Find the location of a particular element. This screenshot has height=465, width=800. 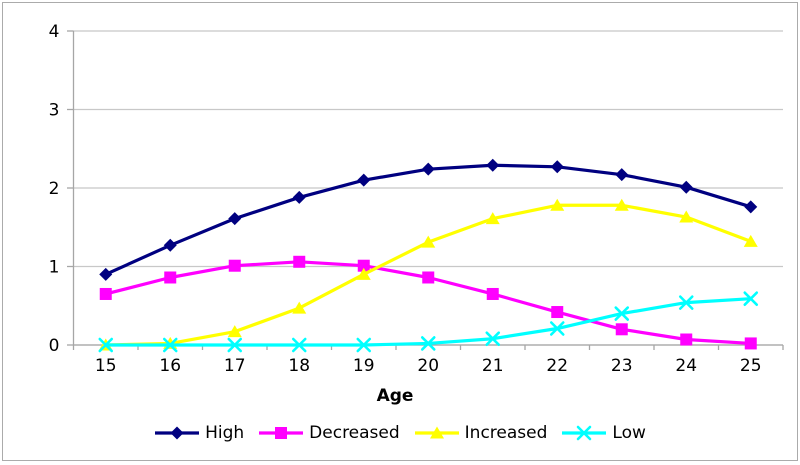

legend-item-high: High is located at coordinates (199, 433).